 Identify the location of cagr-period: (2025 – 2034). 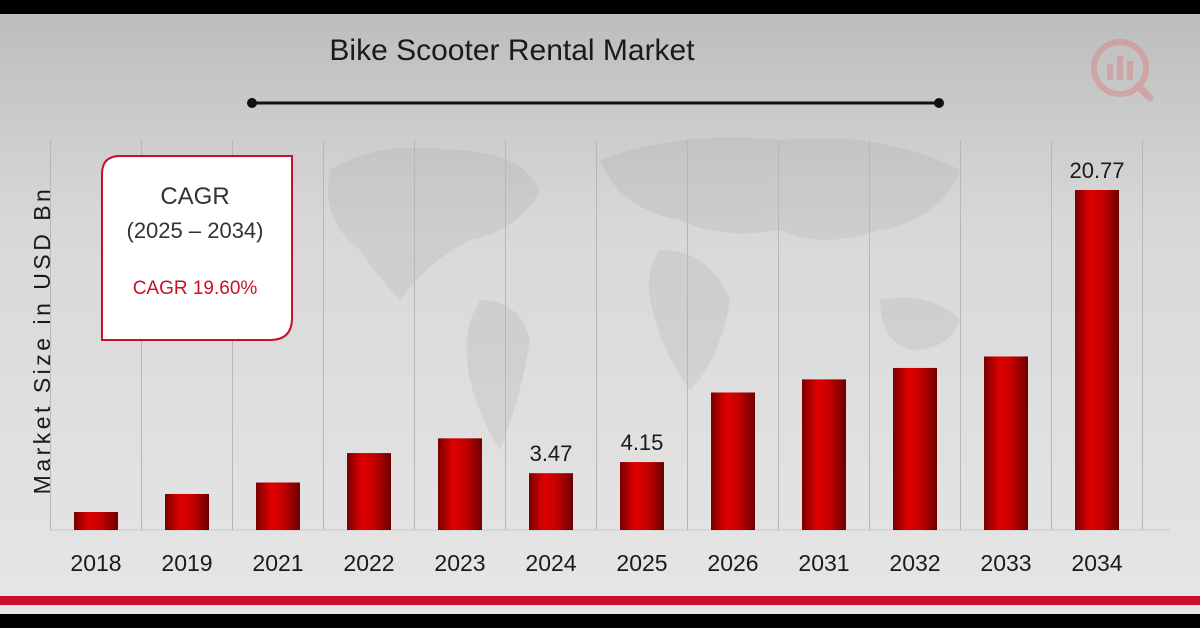
(195, 230).